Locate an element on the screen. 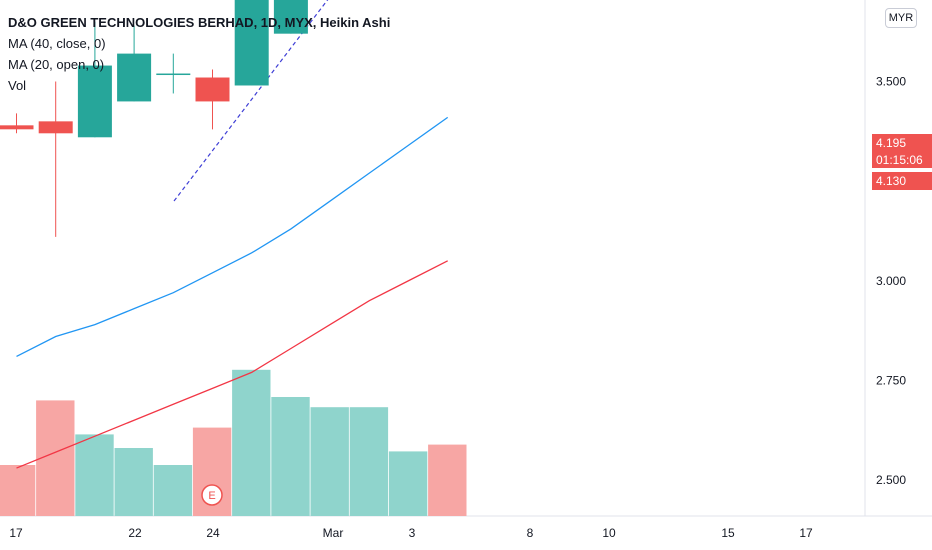 The height and width of the screenshot is (550, 932). legend-volume: Vol is located at coordinates (17, 85).